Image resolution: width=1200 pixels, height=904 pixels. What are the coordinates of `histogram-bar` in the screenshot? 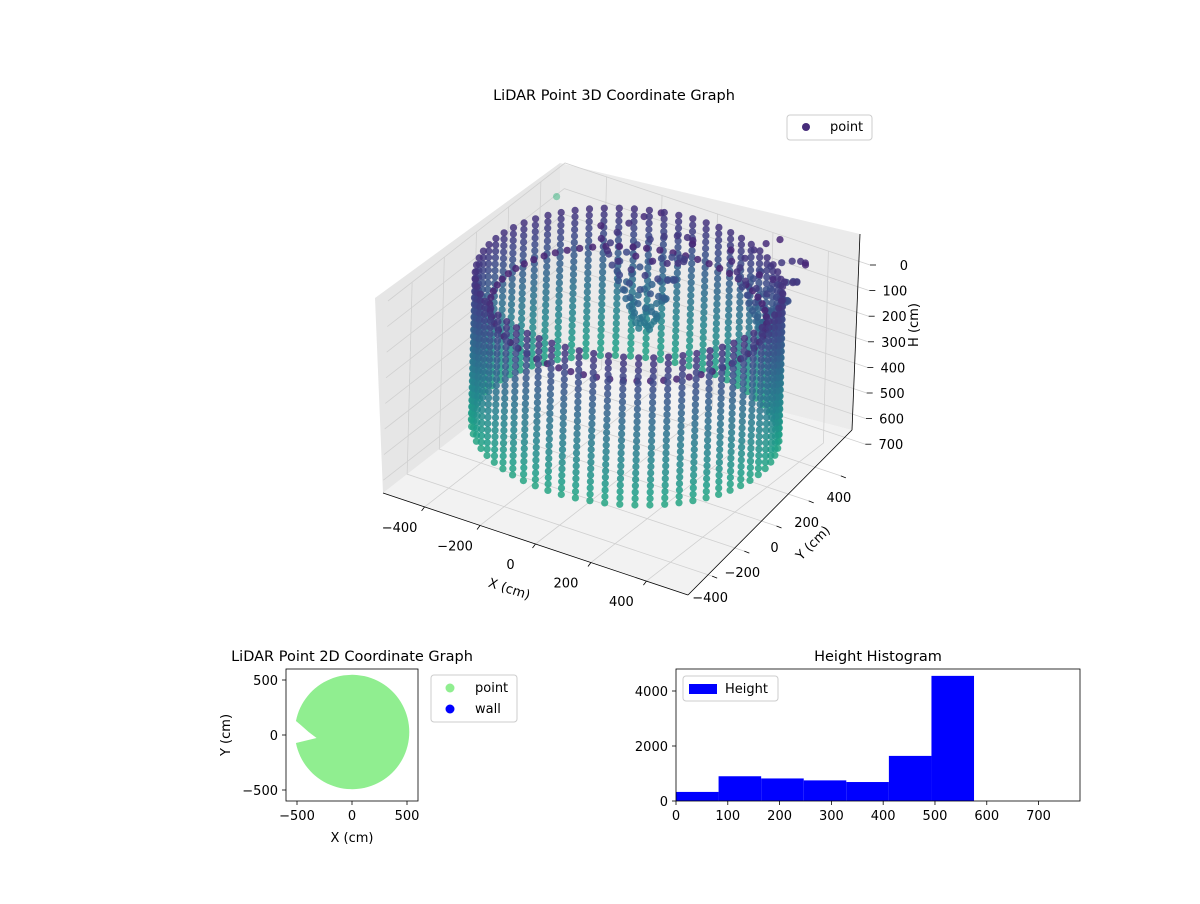 It's located at (740, 788).